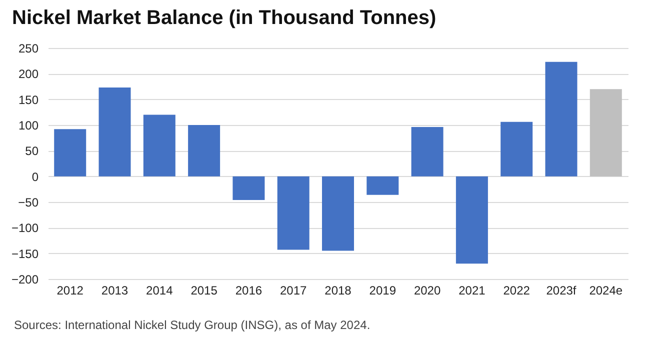 Image resolution: width=646 pixels, height=346 pixels. I want to click on x-tick-label: 2017, so click(294, 291).